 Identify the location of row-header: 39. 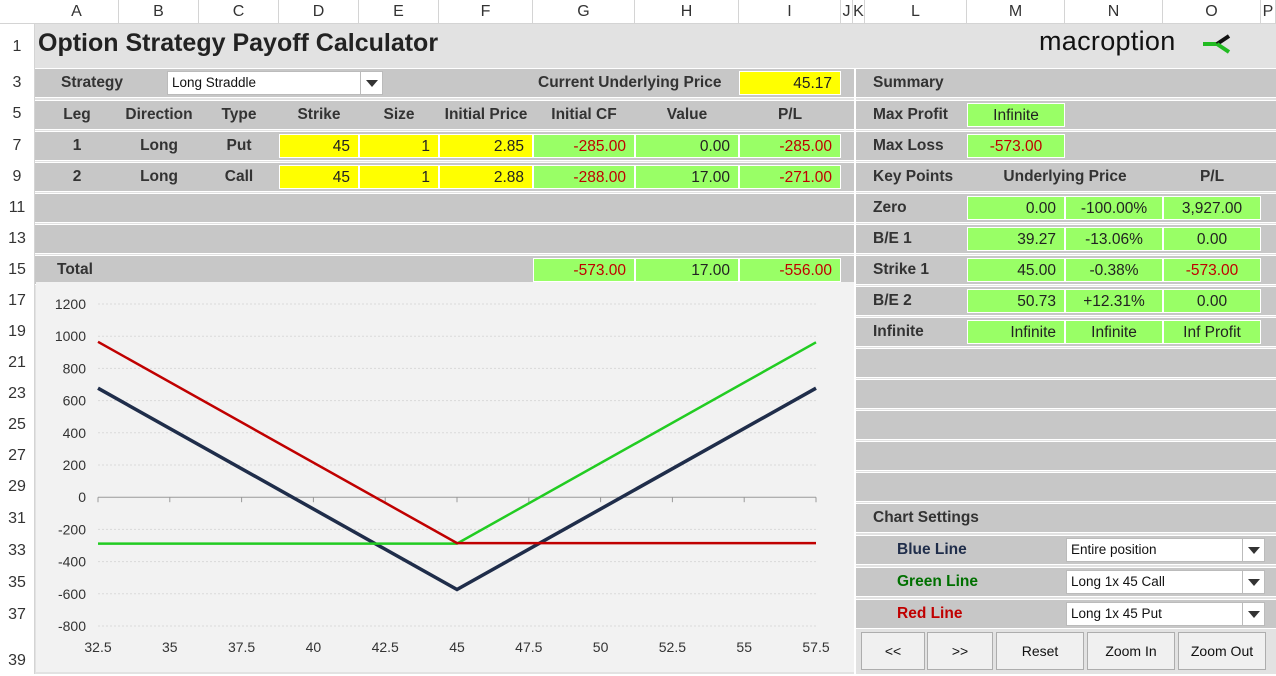
(17, 660).